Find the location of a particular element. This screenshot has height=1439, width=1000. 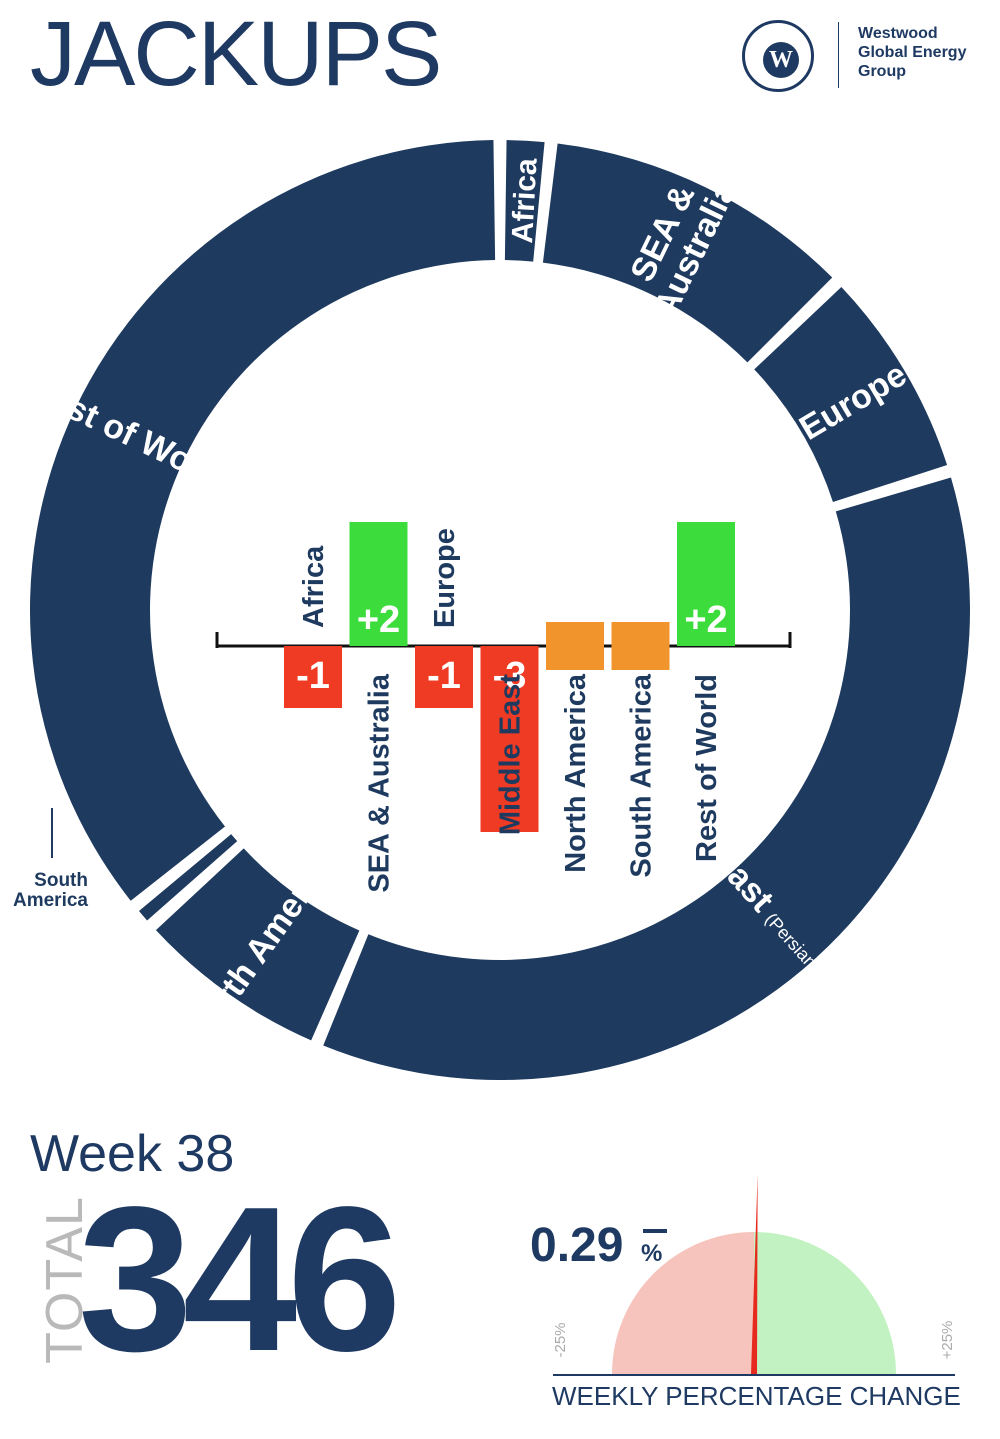

gauge-title: WEEKLY PERCENTAGE CHANGE is located at coordinates (756, 1396).